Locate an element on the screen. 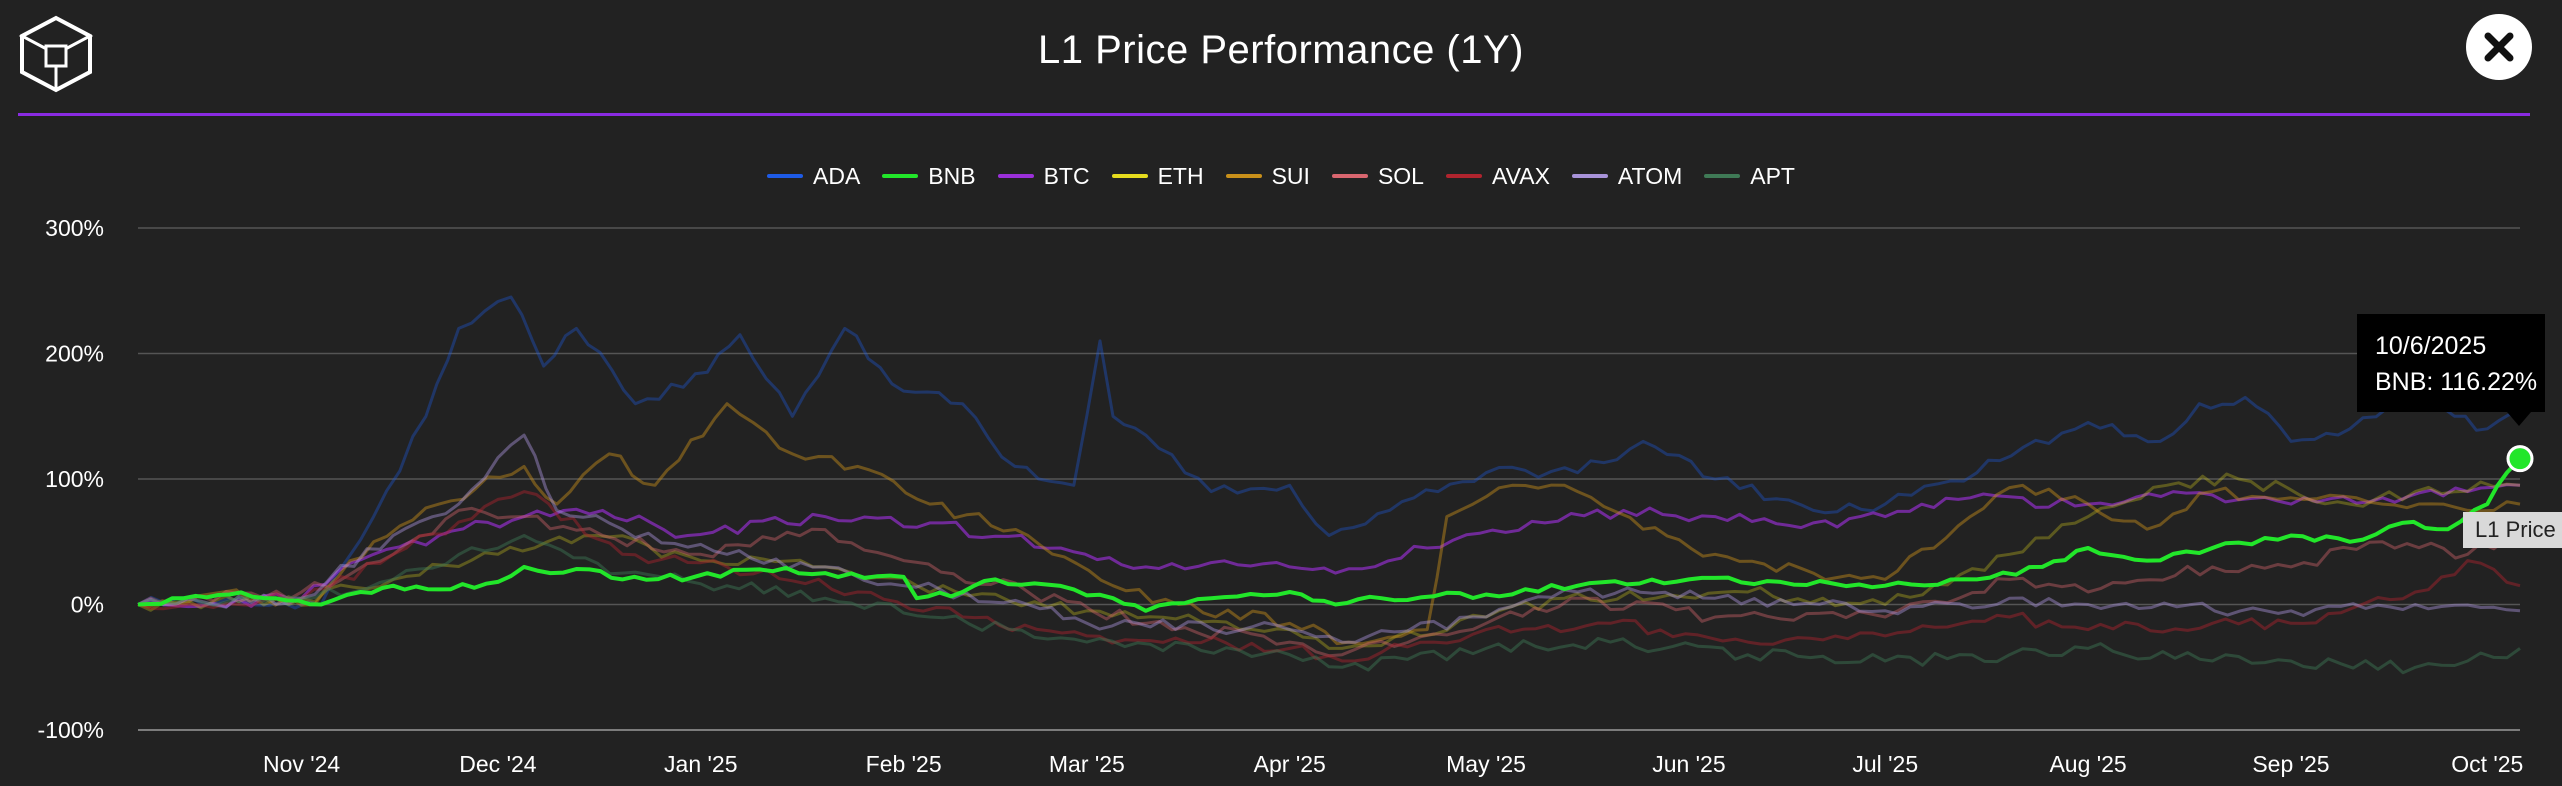 Image resolution: width=2562 pixels, height=786 pixels. legend-item-atom: ATOM is located at coordinates (1627, 176).